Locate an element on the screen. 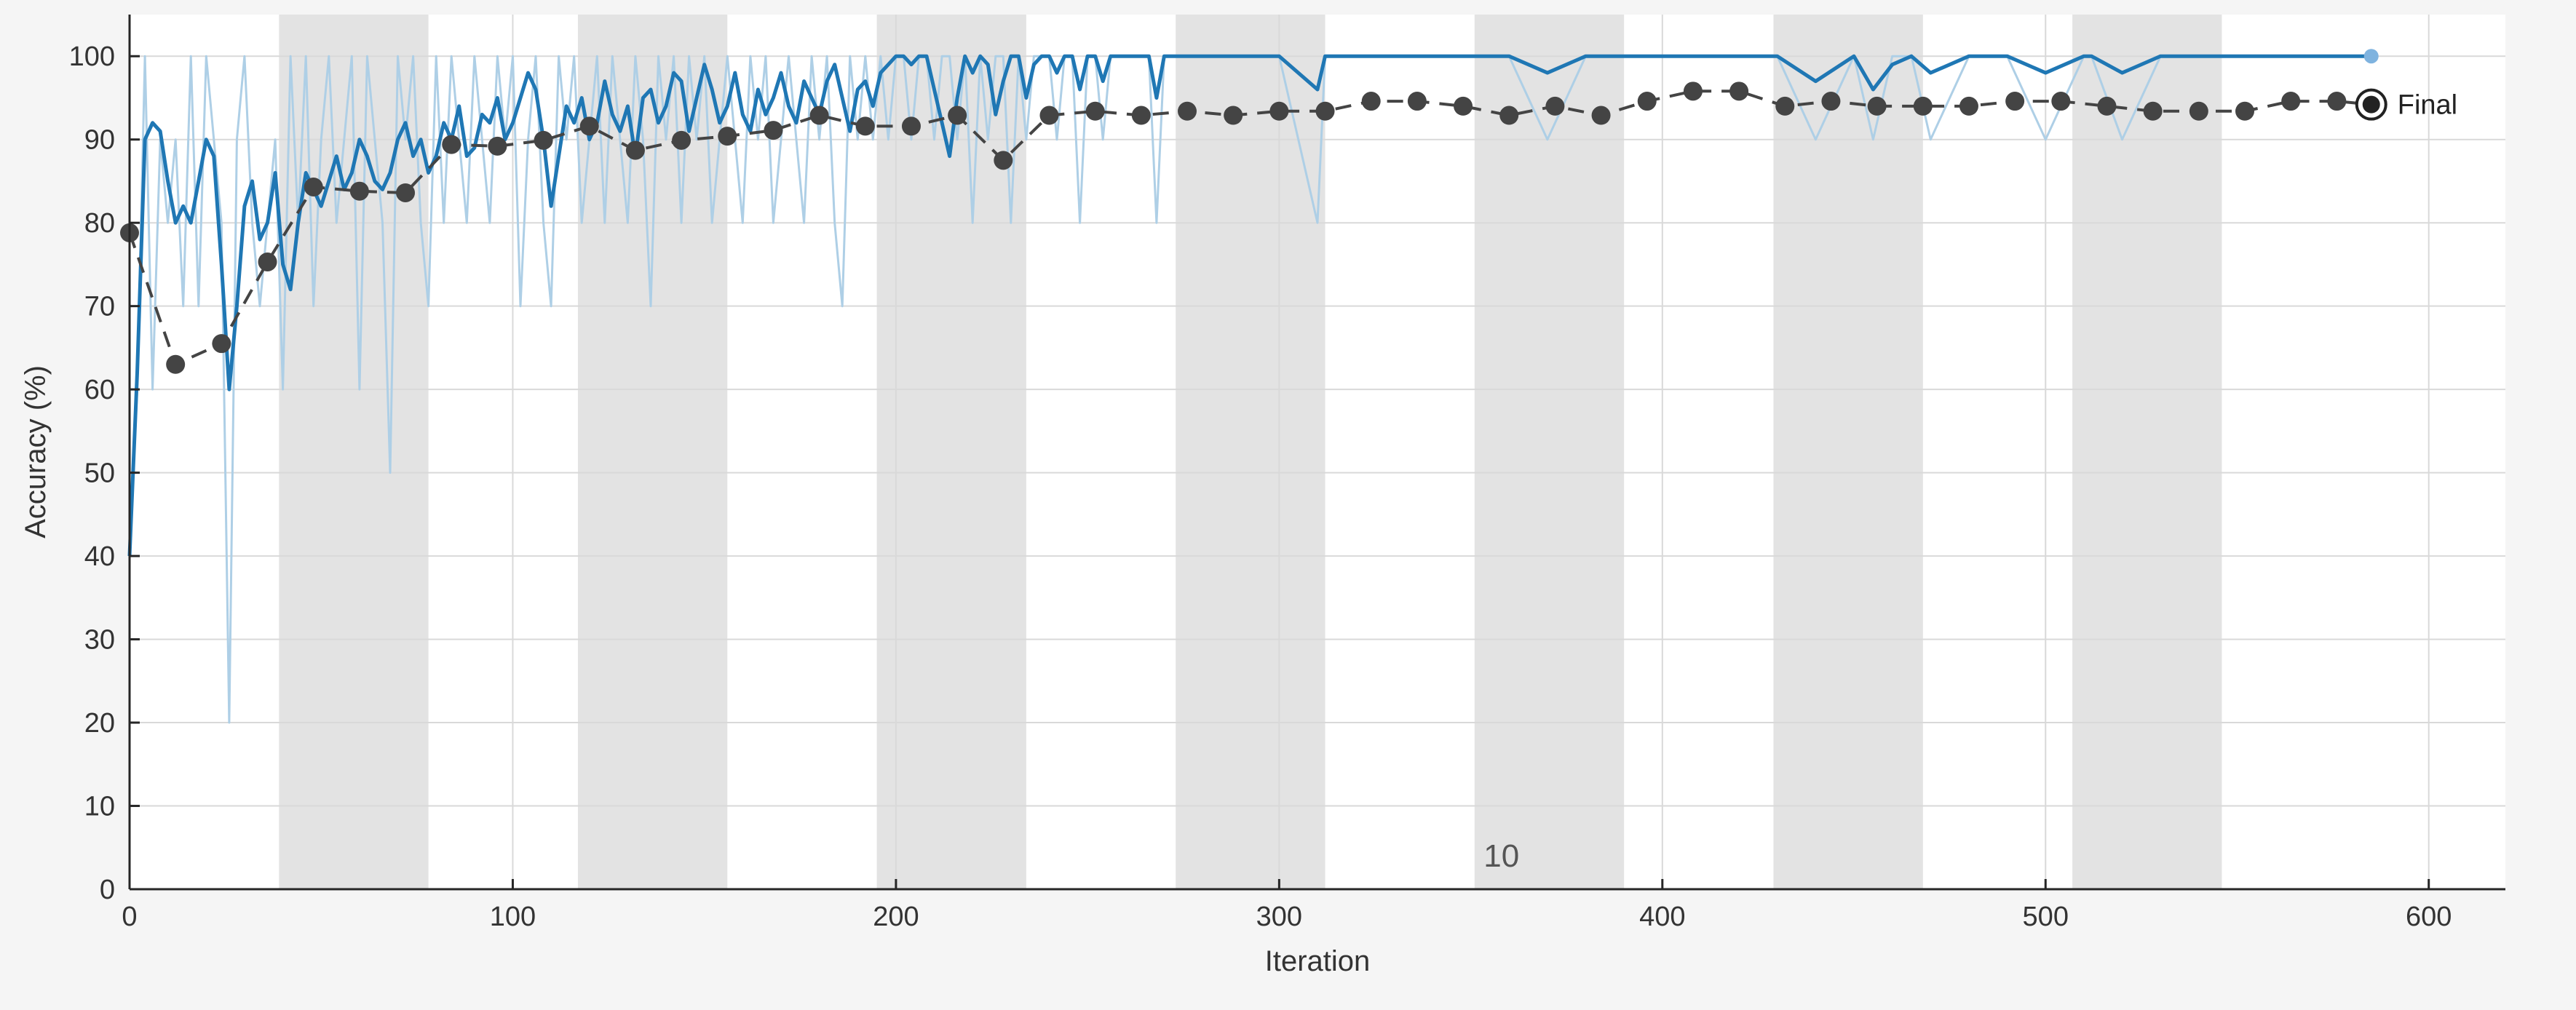 The width and height of the screenshot is (2576, 1010). y-tick-label-0: 0 is located at coordinates (107, 890).